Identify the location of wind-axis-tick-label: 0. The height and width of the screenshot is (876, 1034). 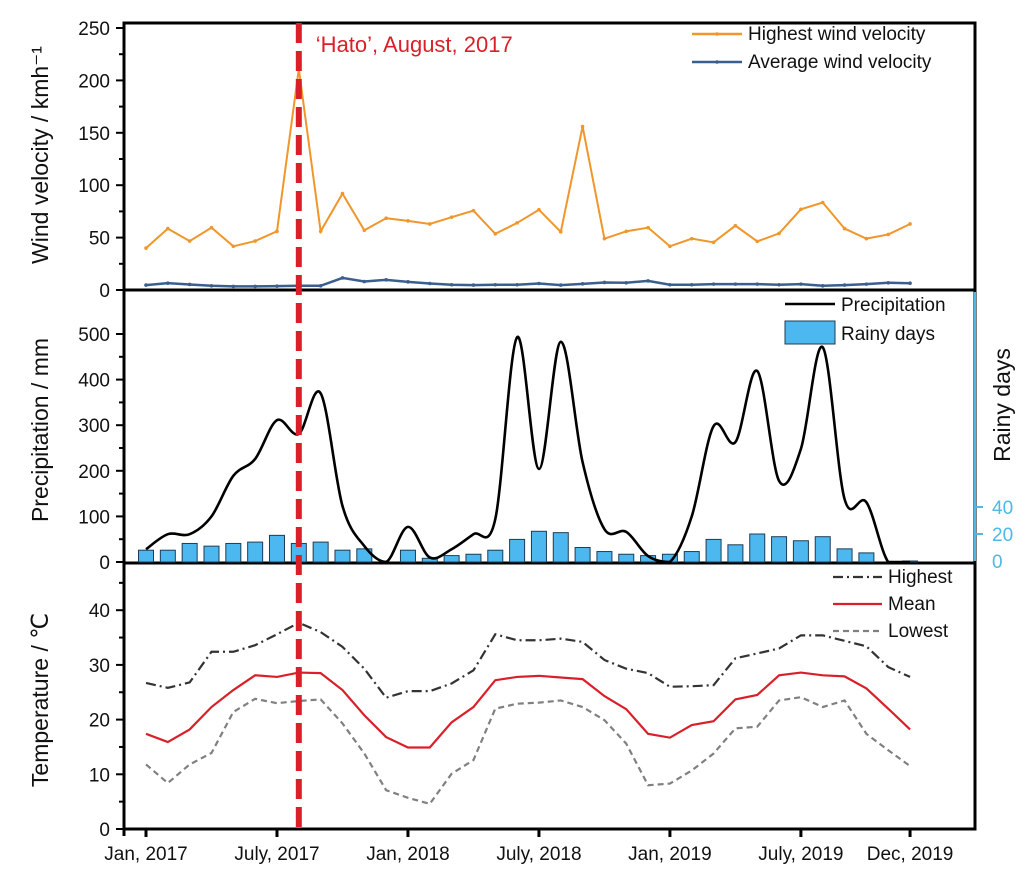
(104, 291).